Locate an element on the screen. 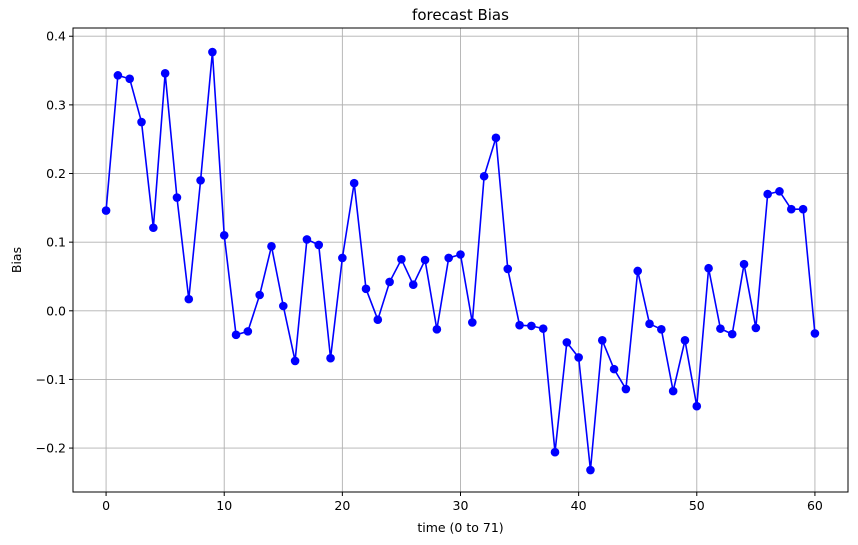 This screenshot has height=545, width=858. x-tick-label: 20 is located at coordinates (342, 505).